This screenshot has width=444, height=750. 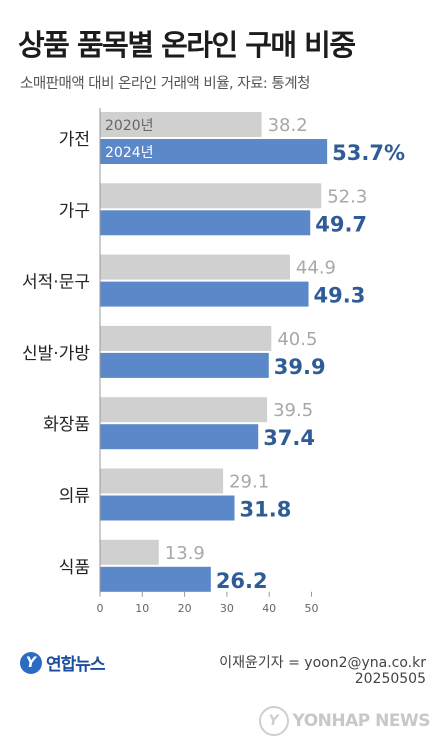 I want to click on category-label: 가전, so click(x=74, y=140).